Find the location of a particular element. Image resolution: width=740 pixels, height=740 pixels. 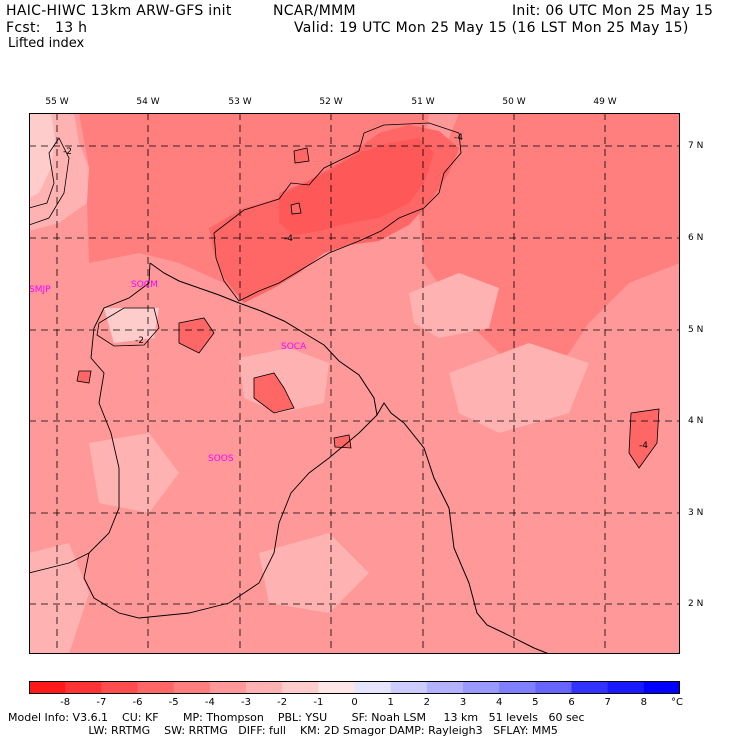

station-label: SOCA is located at coordinates (294, 347).